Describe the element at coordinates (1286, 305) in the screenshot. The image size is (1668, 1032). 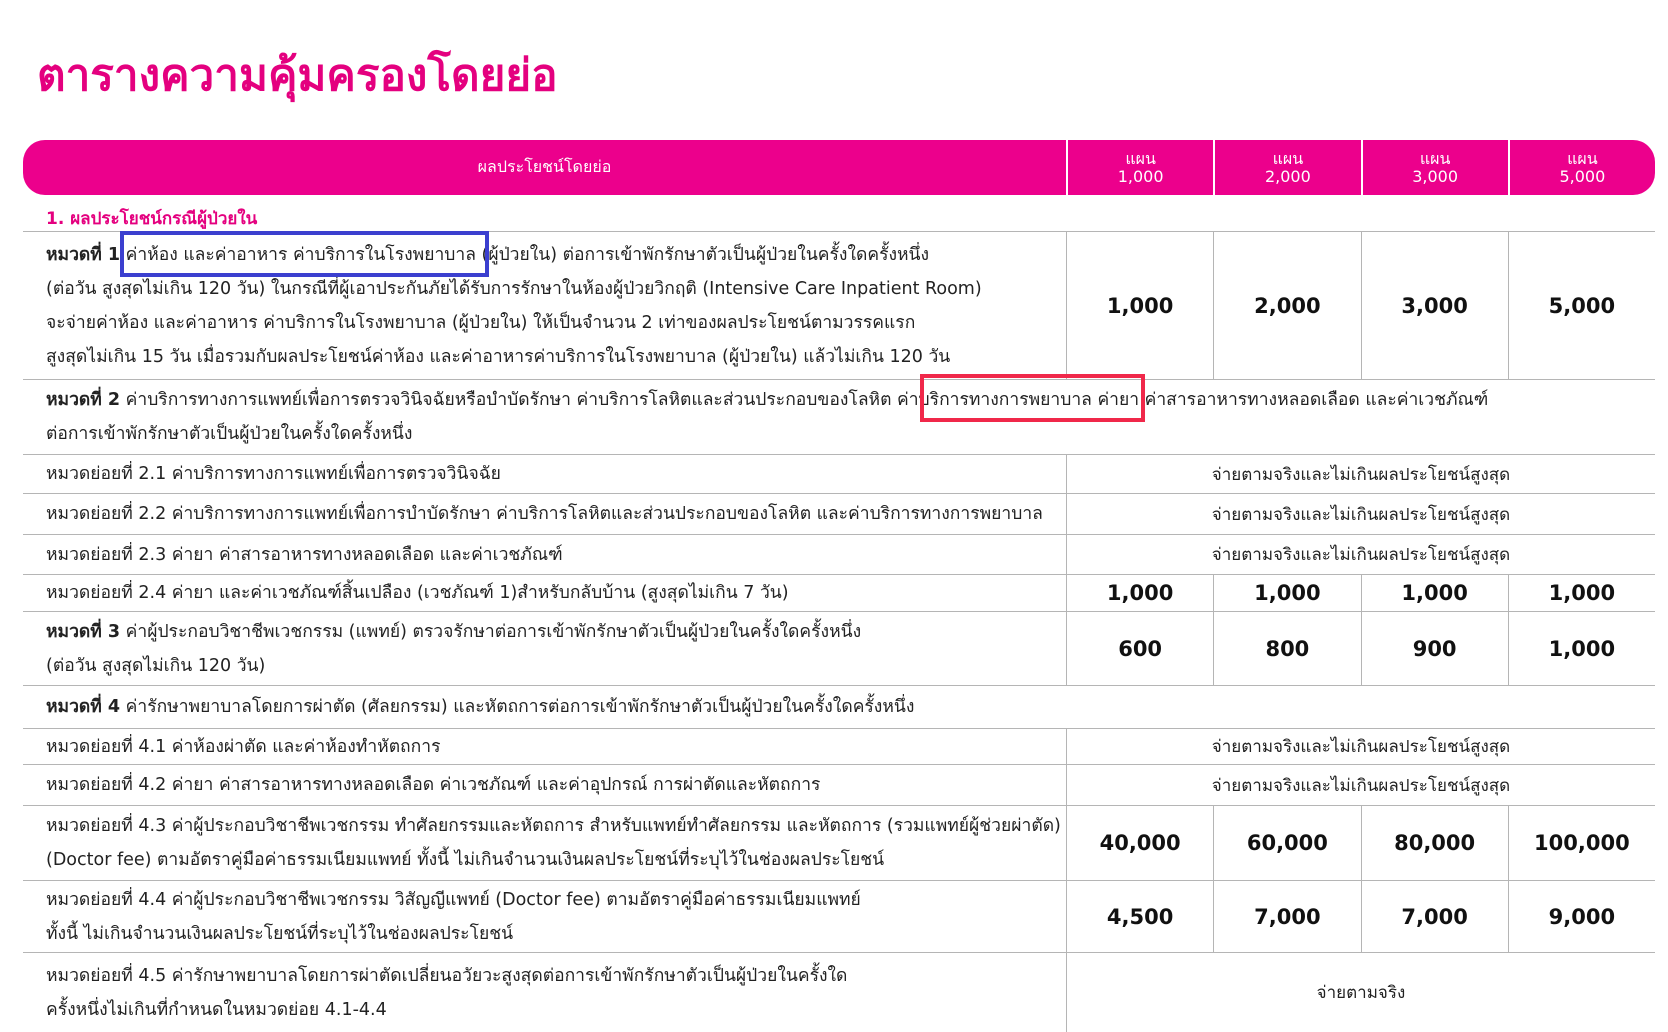
I see `plan-value-cell: 2,000` at that location.